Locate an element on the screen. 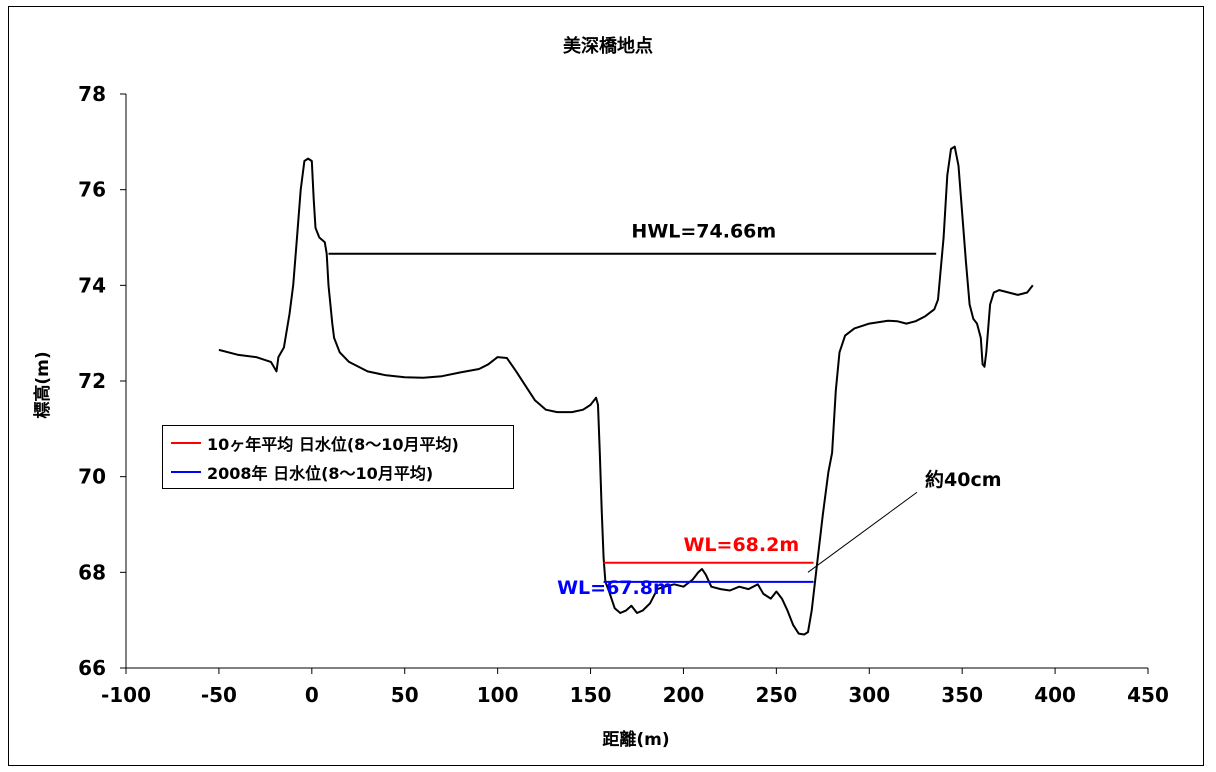 Image resolution: width=1216 pixels, height=772 pixels. x-tick-label: -100 is located at coordinates (126, 695).